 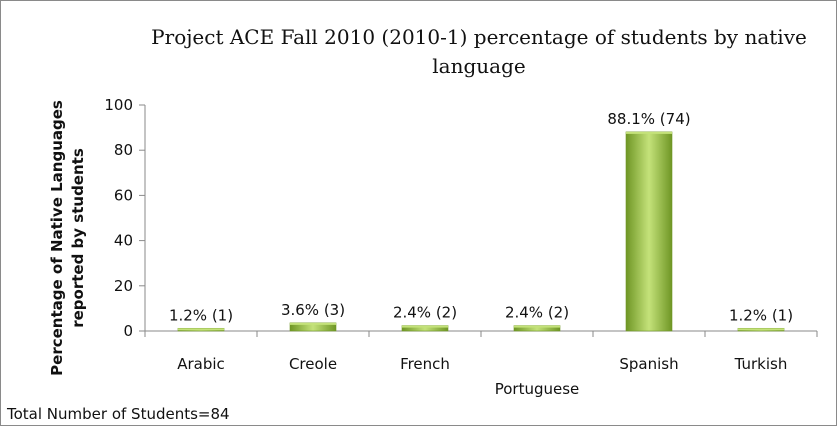 I want to click on bar-top-spanish, so click(x=649, y=132).